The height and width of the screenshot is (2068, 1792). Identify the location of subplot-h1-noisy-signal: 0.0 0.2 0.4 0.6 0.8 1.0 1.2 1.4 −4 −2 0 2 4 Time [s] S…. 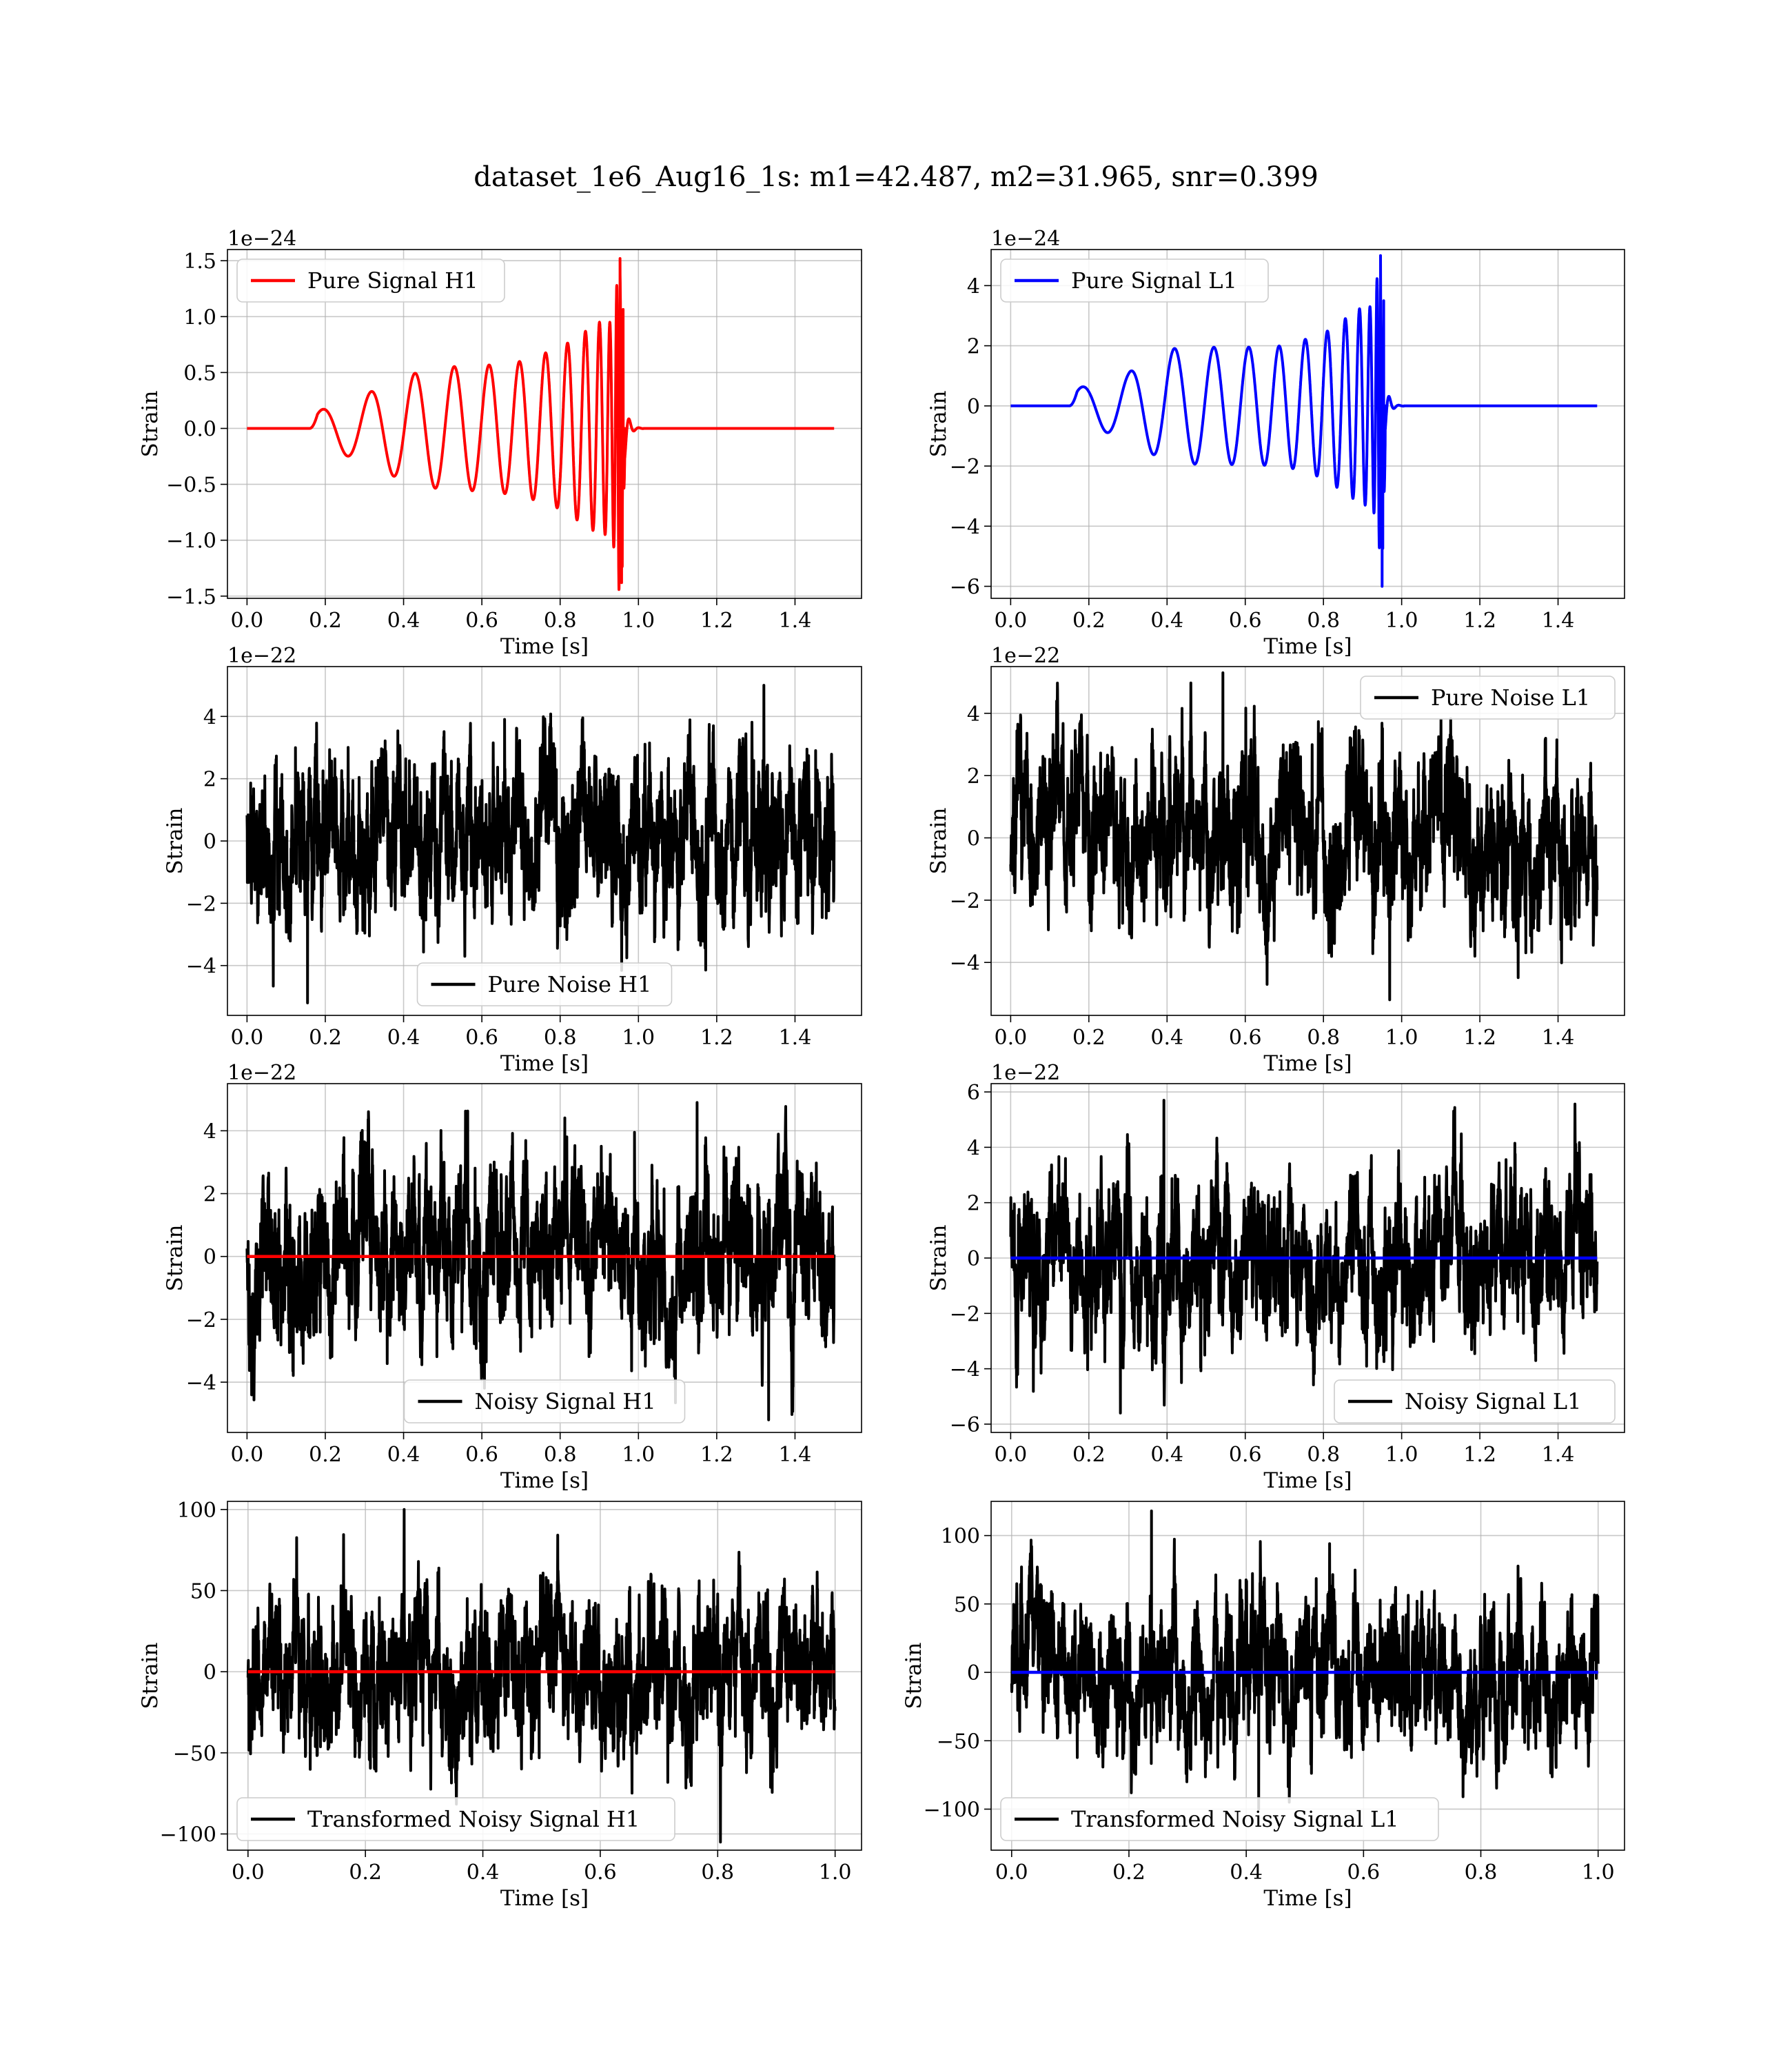
(512, 1277).